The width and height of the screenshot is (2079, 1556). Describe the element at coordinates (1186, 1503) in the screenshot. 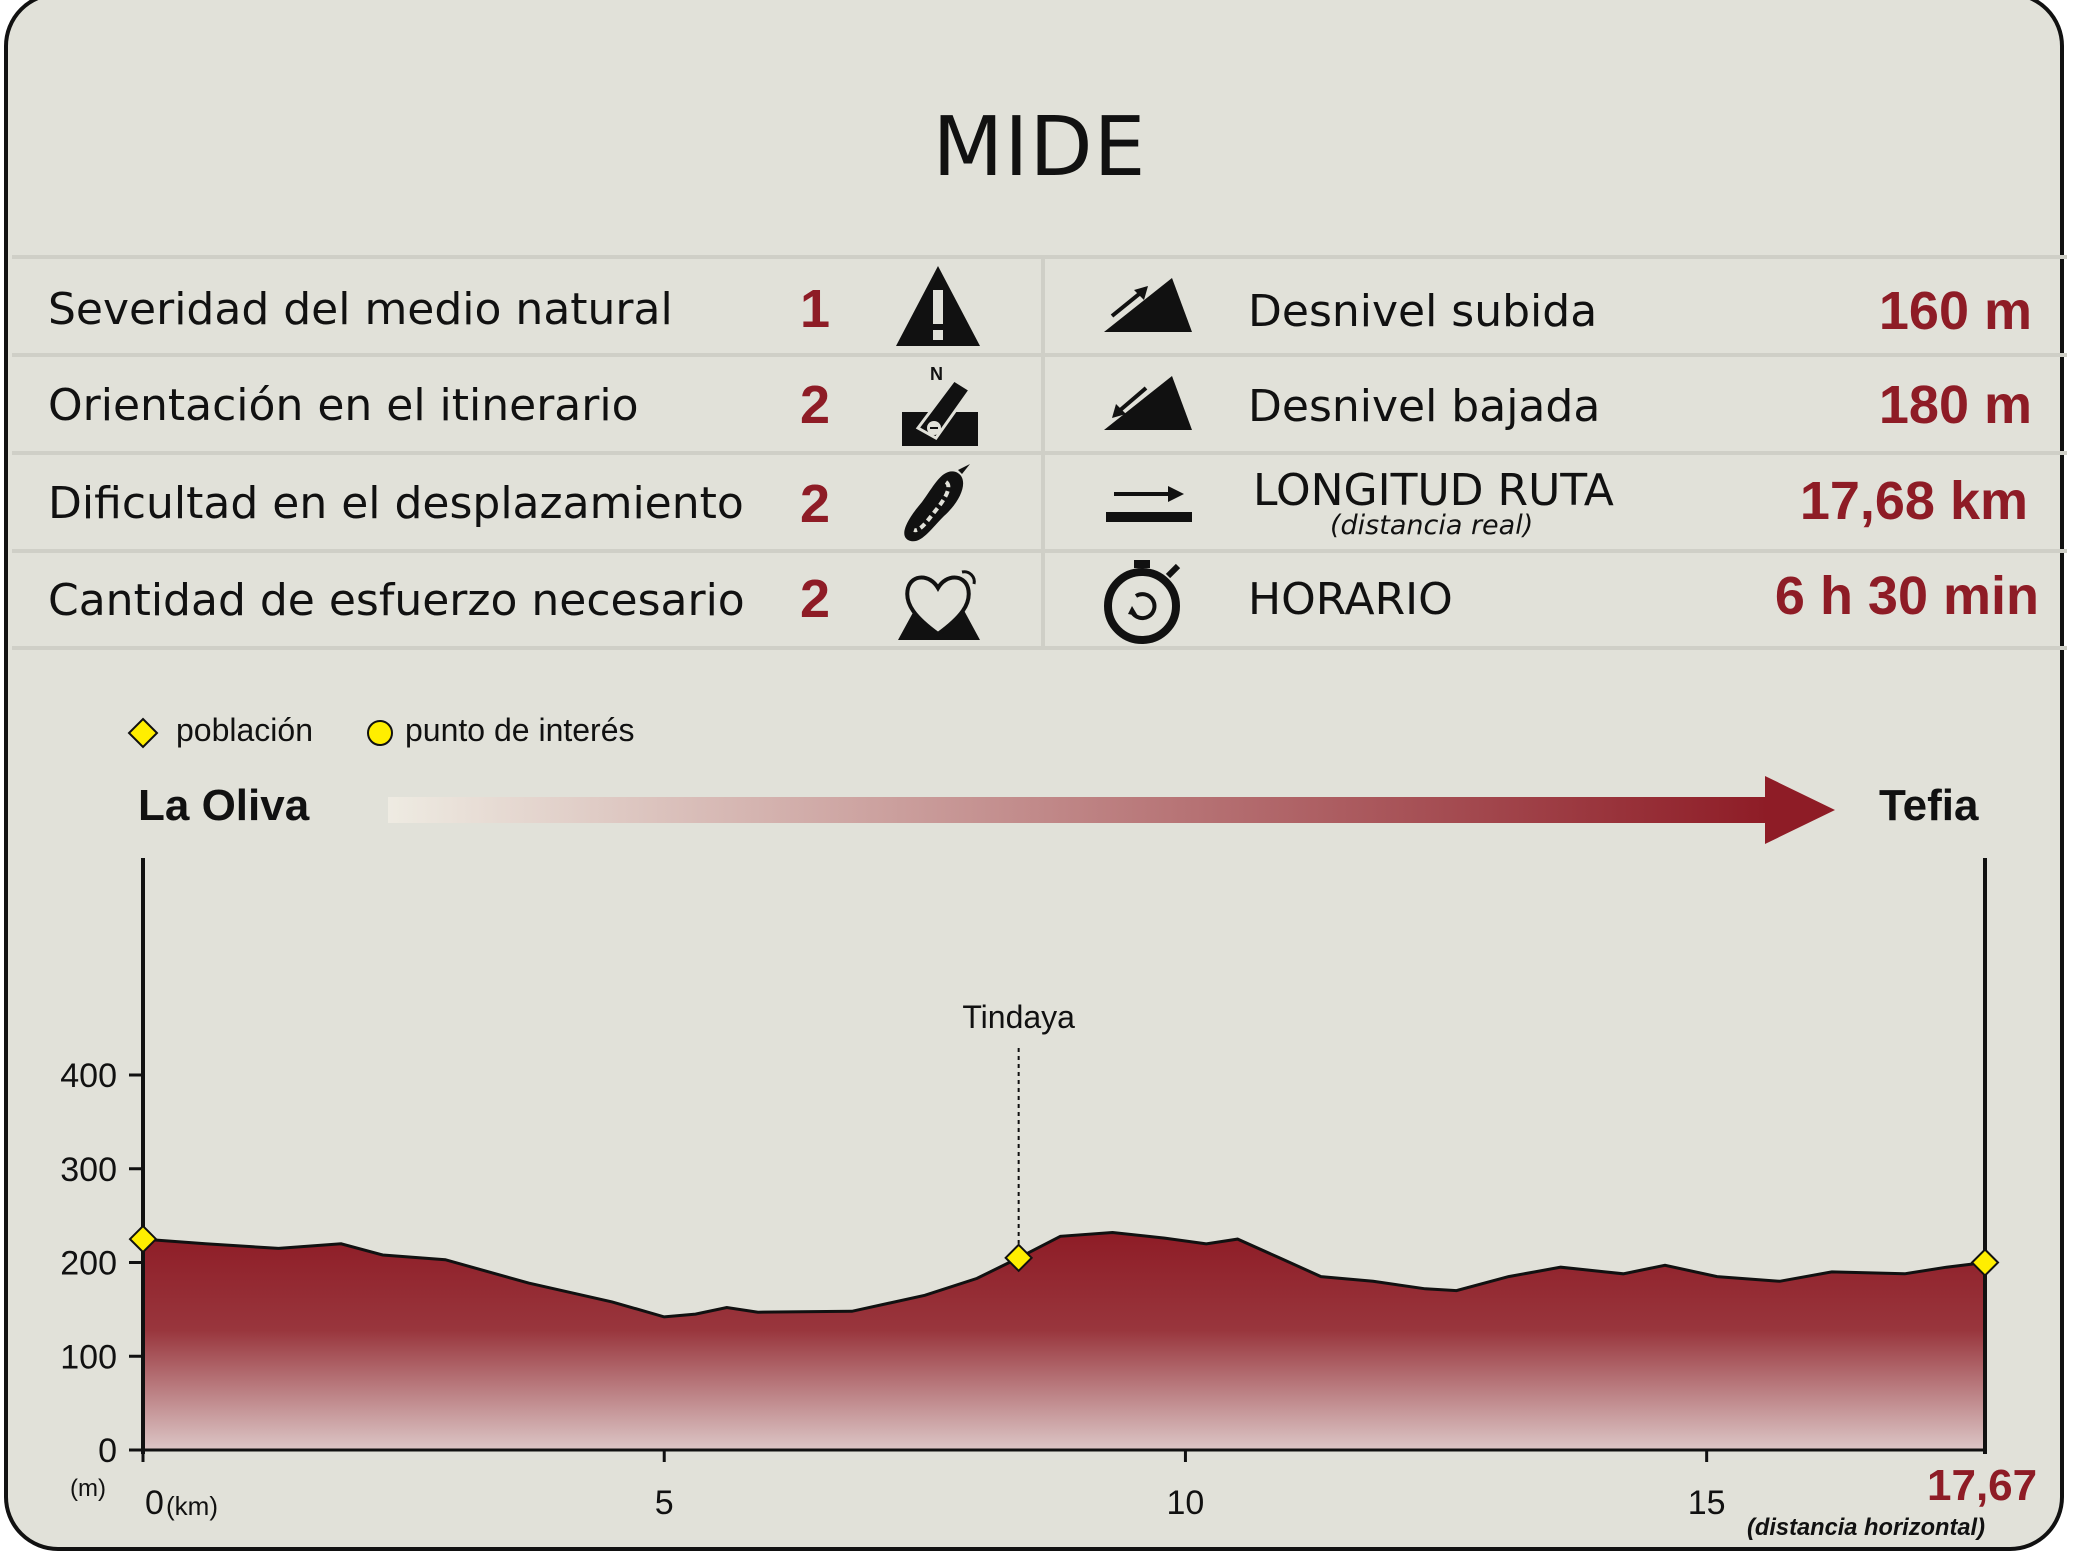

I see `x-tick-label: 10` at that location.